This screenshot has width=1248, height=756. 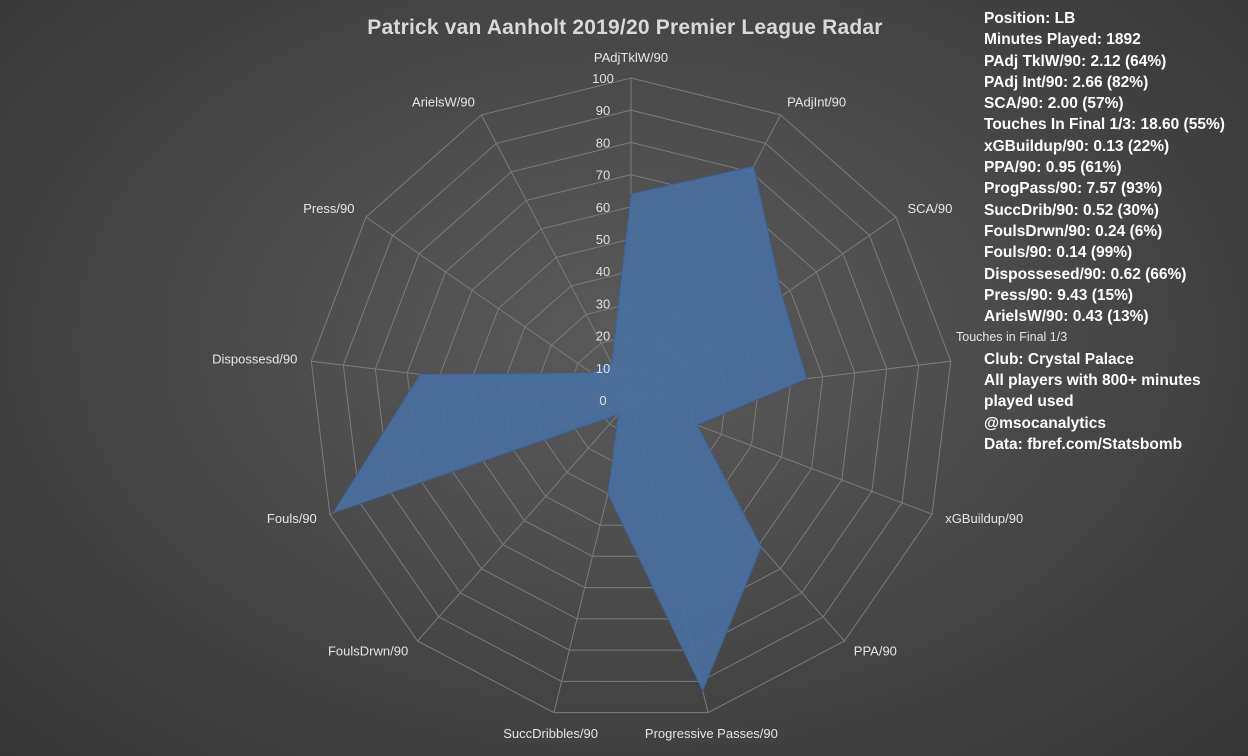 What do you see at coordinates (1073, 189) in the screenshot?
I see `info-line: ProgPass/90: 7.57 (93%)` at bounding box center [1073, 189].